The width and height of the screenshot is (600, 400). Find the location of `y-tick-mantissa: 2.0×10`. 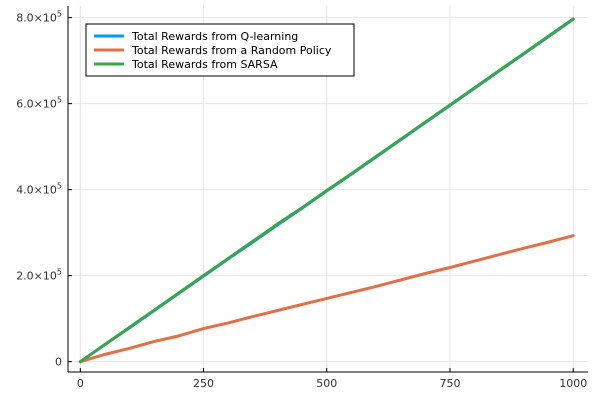

y-tick-mantissa: 2.0×10 is located at coordinates (36, 276).